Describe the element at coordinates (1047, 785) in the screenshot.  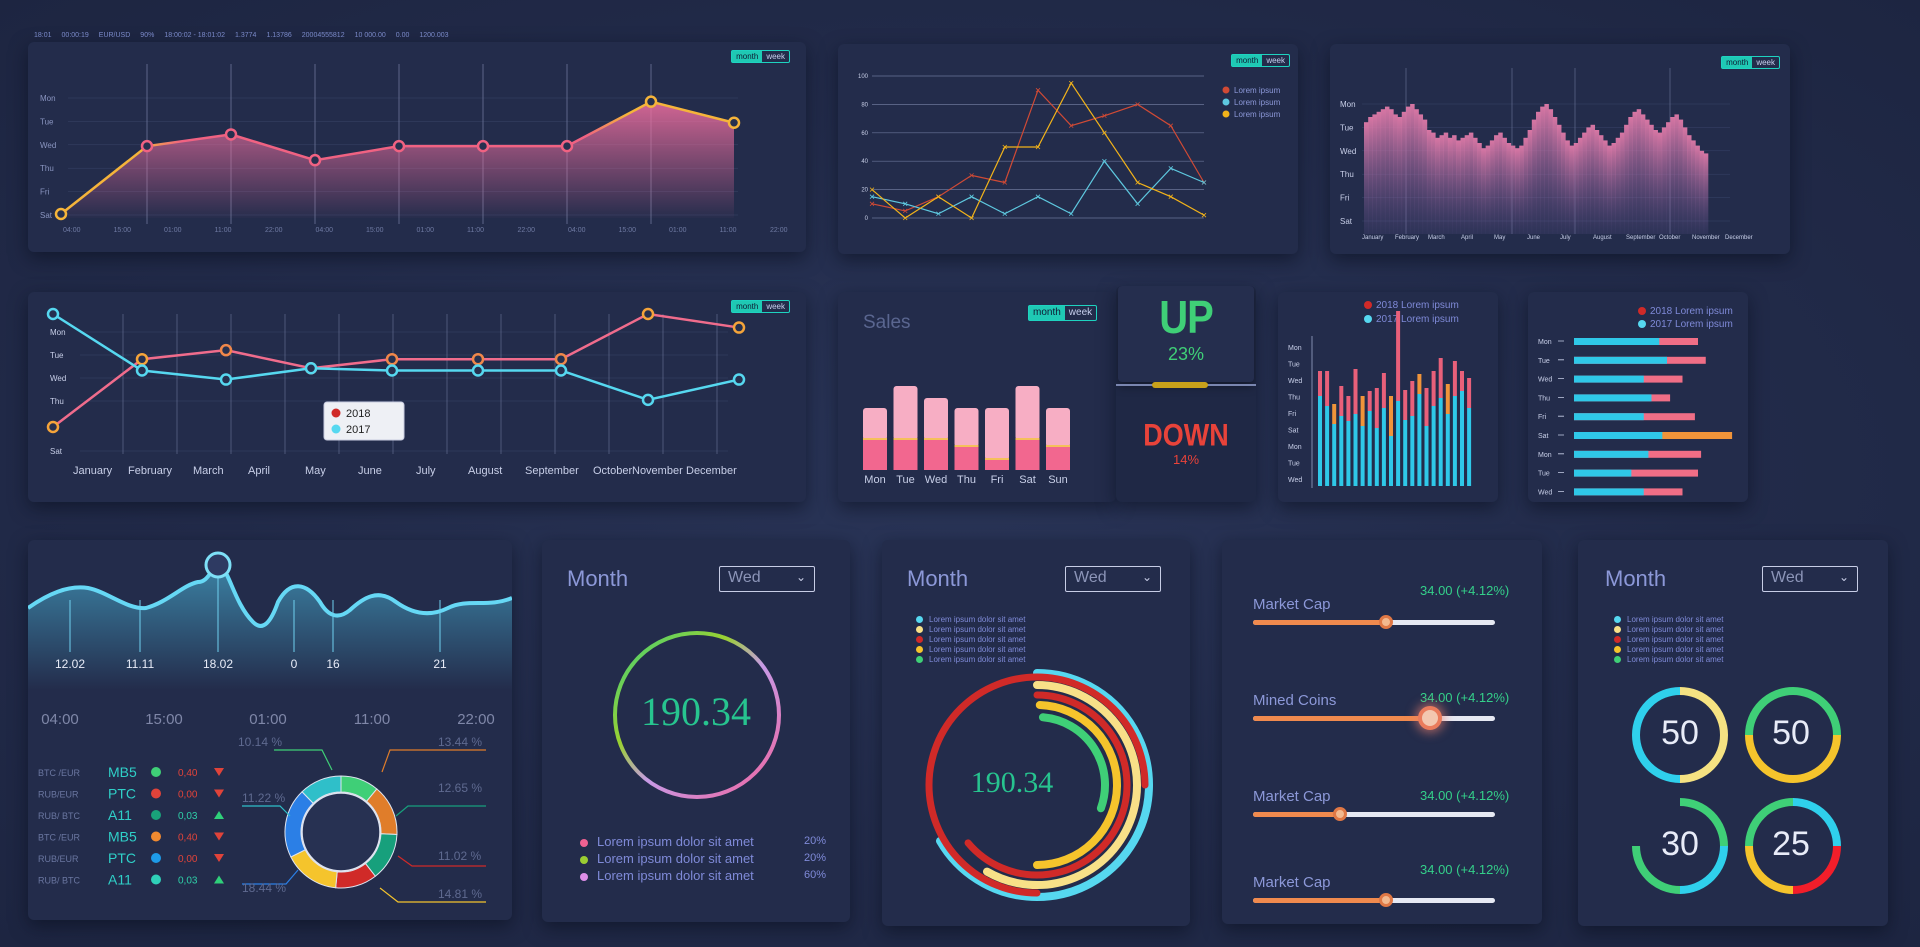
I see `arc-red-inner` at that location.